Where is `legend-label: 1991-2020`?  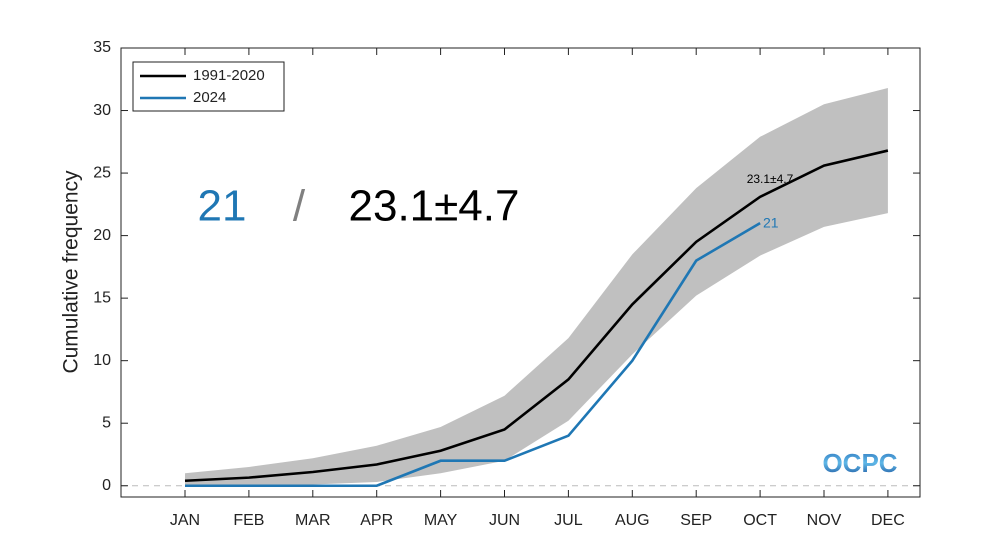 legend-label: 1991-2020 is located at coordinates (229, 75).